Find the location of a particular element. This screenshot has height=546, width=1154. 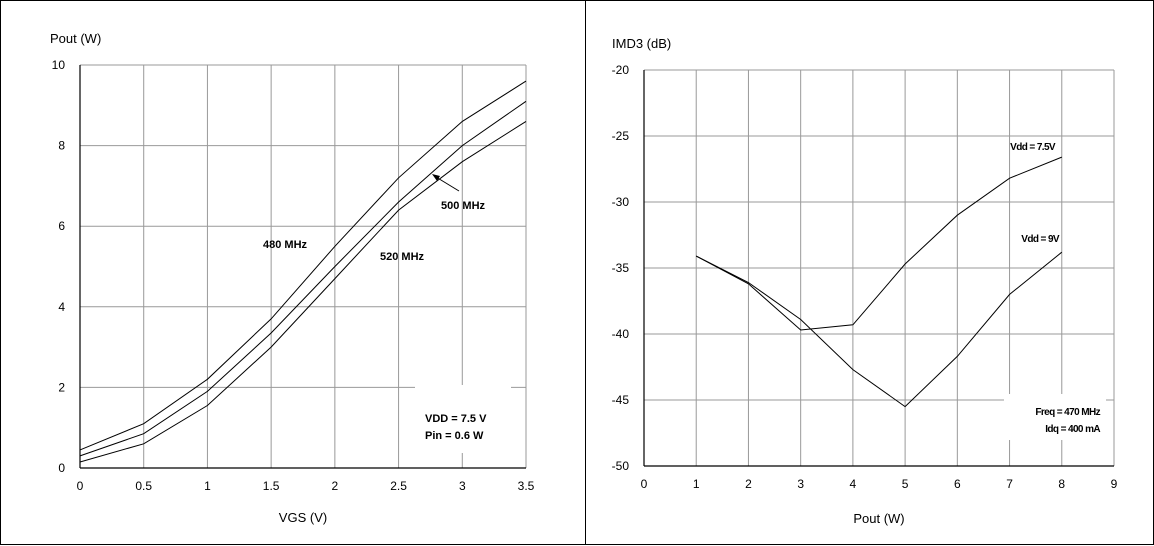

y-tick-label: 0 is located at coordinates (61, 468).